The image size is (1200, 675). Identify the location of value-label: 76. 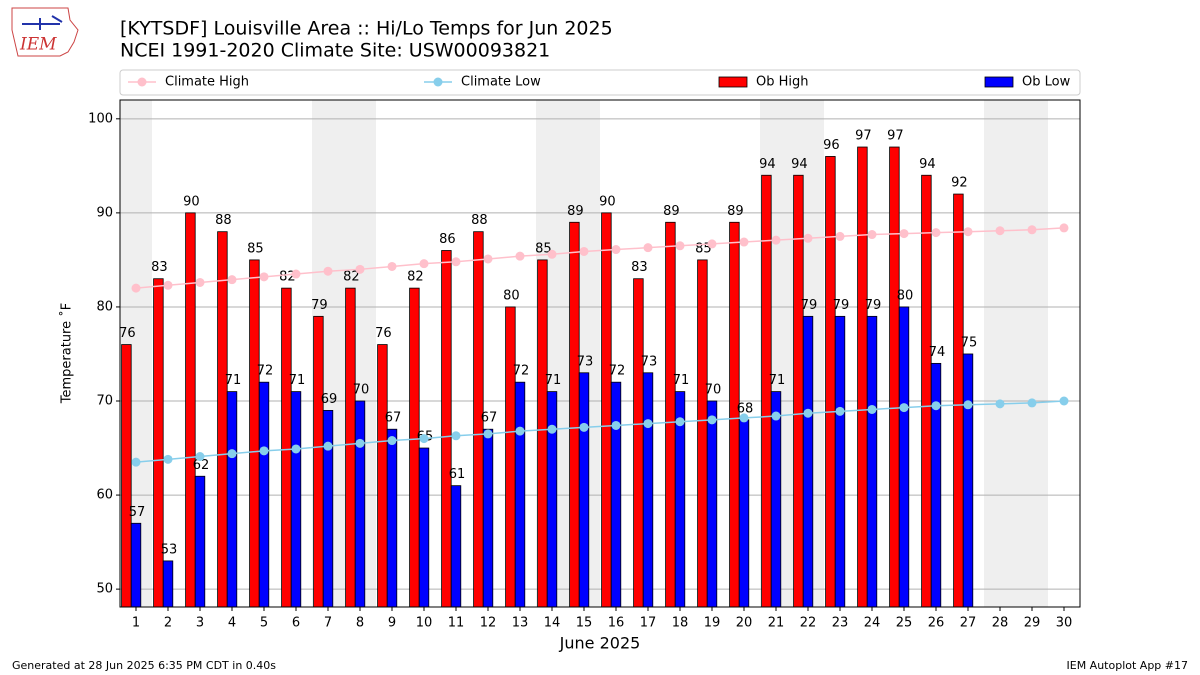
(383, 333).